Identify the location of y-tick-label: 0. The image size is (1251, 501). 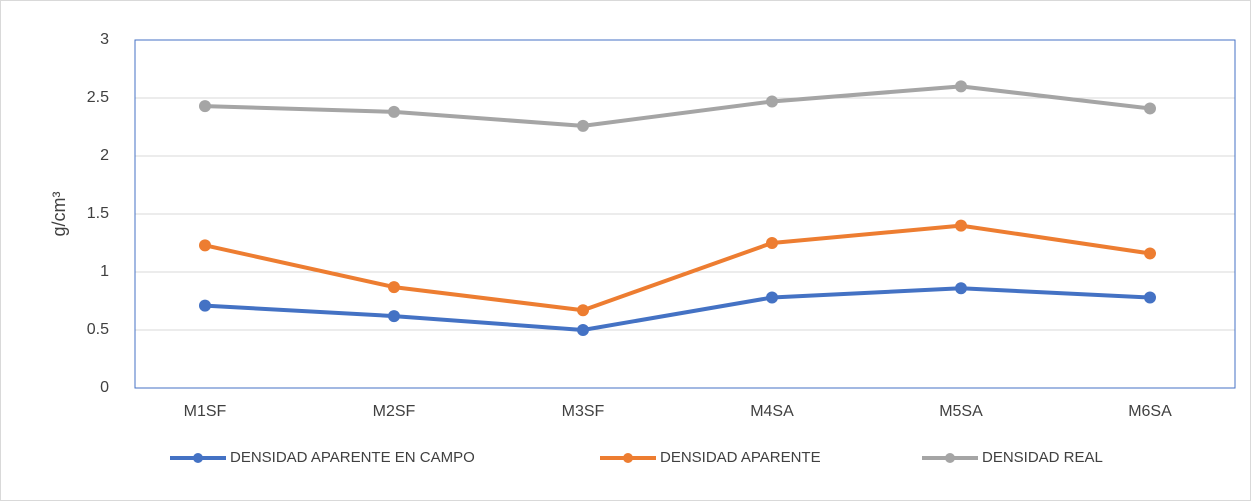
(104, 387).